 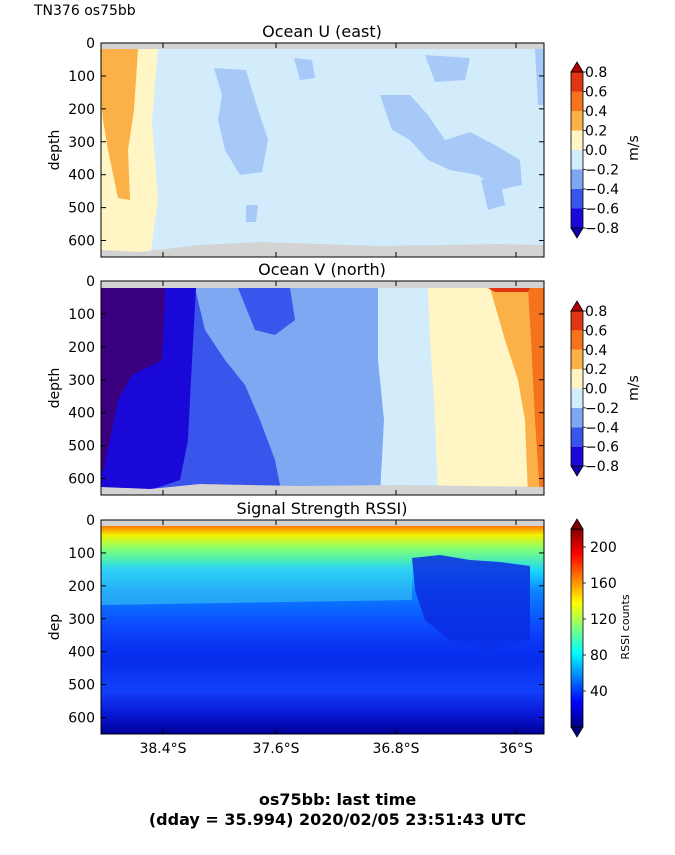 I want to click on colorbar-tick-label: 80, so click(x=599, y=656).